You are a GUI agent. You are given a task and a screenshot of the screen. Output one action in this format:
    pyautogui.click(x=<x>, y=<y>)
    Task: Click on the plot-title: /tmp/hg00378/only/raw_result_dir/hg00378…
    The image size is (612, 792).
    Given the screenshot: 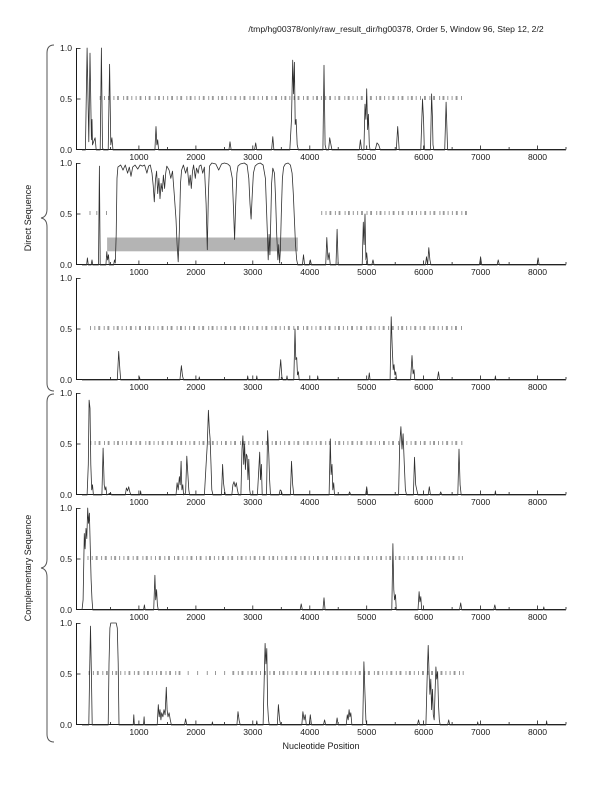 What is the action you would take?
    pyautogui.click(x=396, y=29)
    